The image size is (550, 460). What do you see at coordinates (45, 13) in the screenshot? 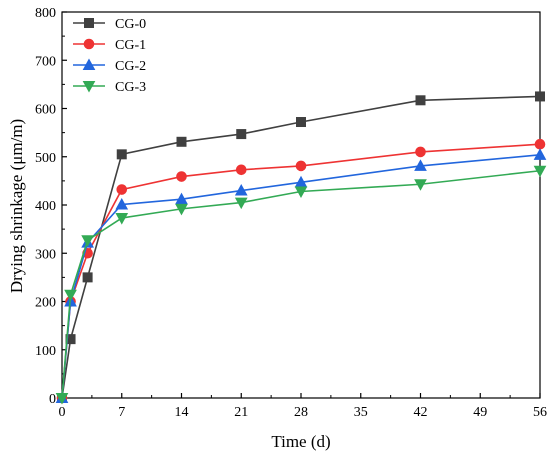
I see `y-tick-label: 800` at bounding box center [45, 13].